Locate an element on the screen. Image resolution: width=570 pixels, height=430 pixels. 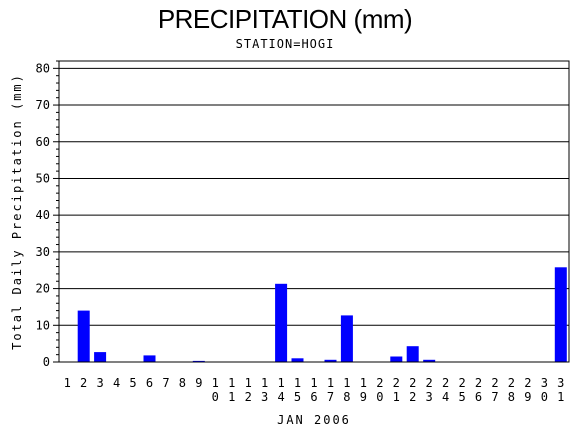
y-tick-label: 40 is located at coordinates (43, 215).